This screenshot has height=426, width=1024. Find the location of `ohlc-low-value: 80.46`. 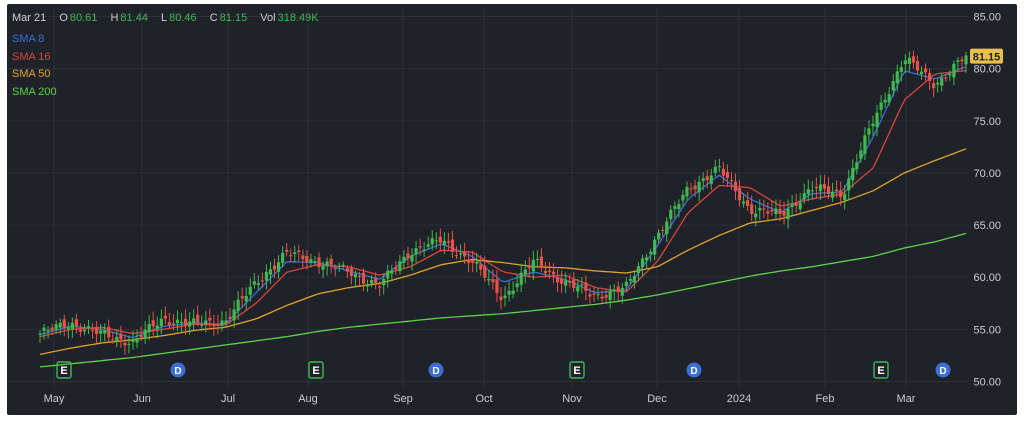

ohlc-low-value: 80.46 is located at coordinates (183, 18).